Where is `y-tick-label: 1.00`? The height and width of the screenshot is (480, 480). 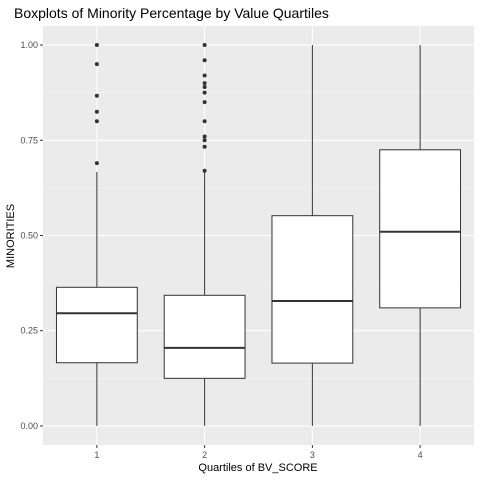 y-tick-label: 1.00 is located at coordinates (29, 45).